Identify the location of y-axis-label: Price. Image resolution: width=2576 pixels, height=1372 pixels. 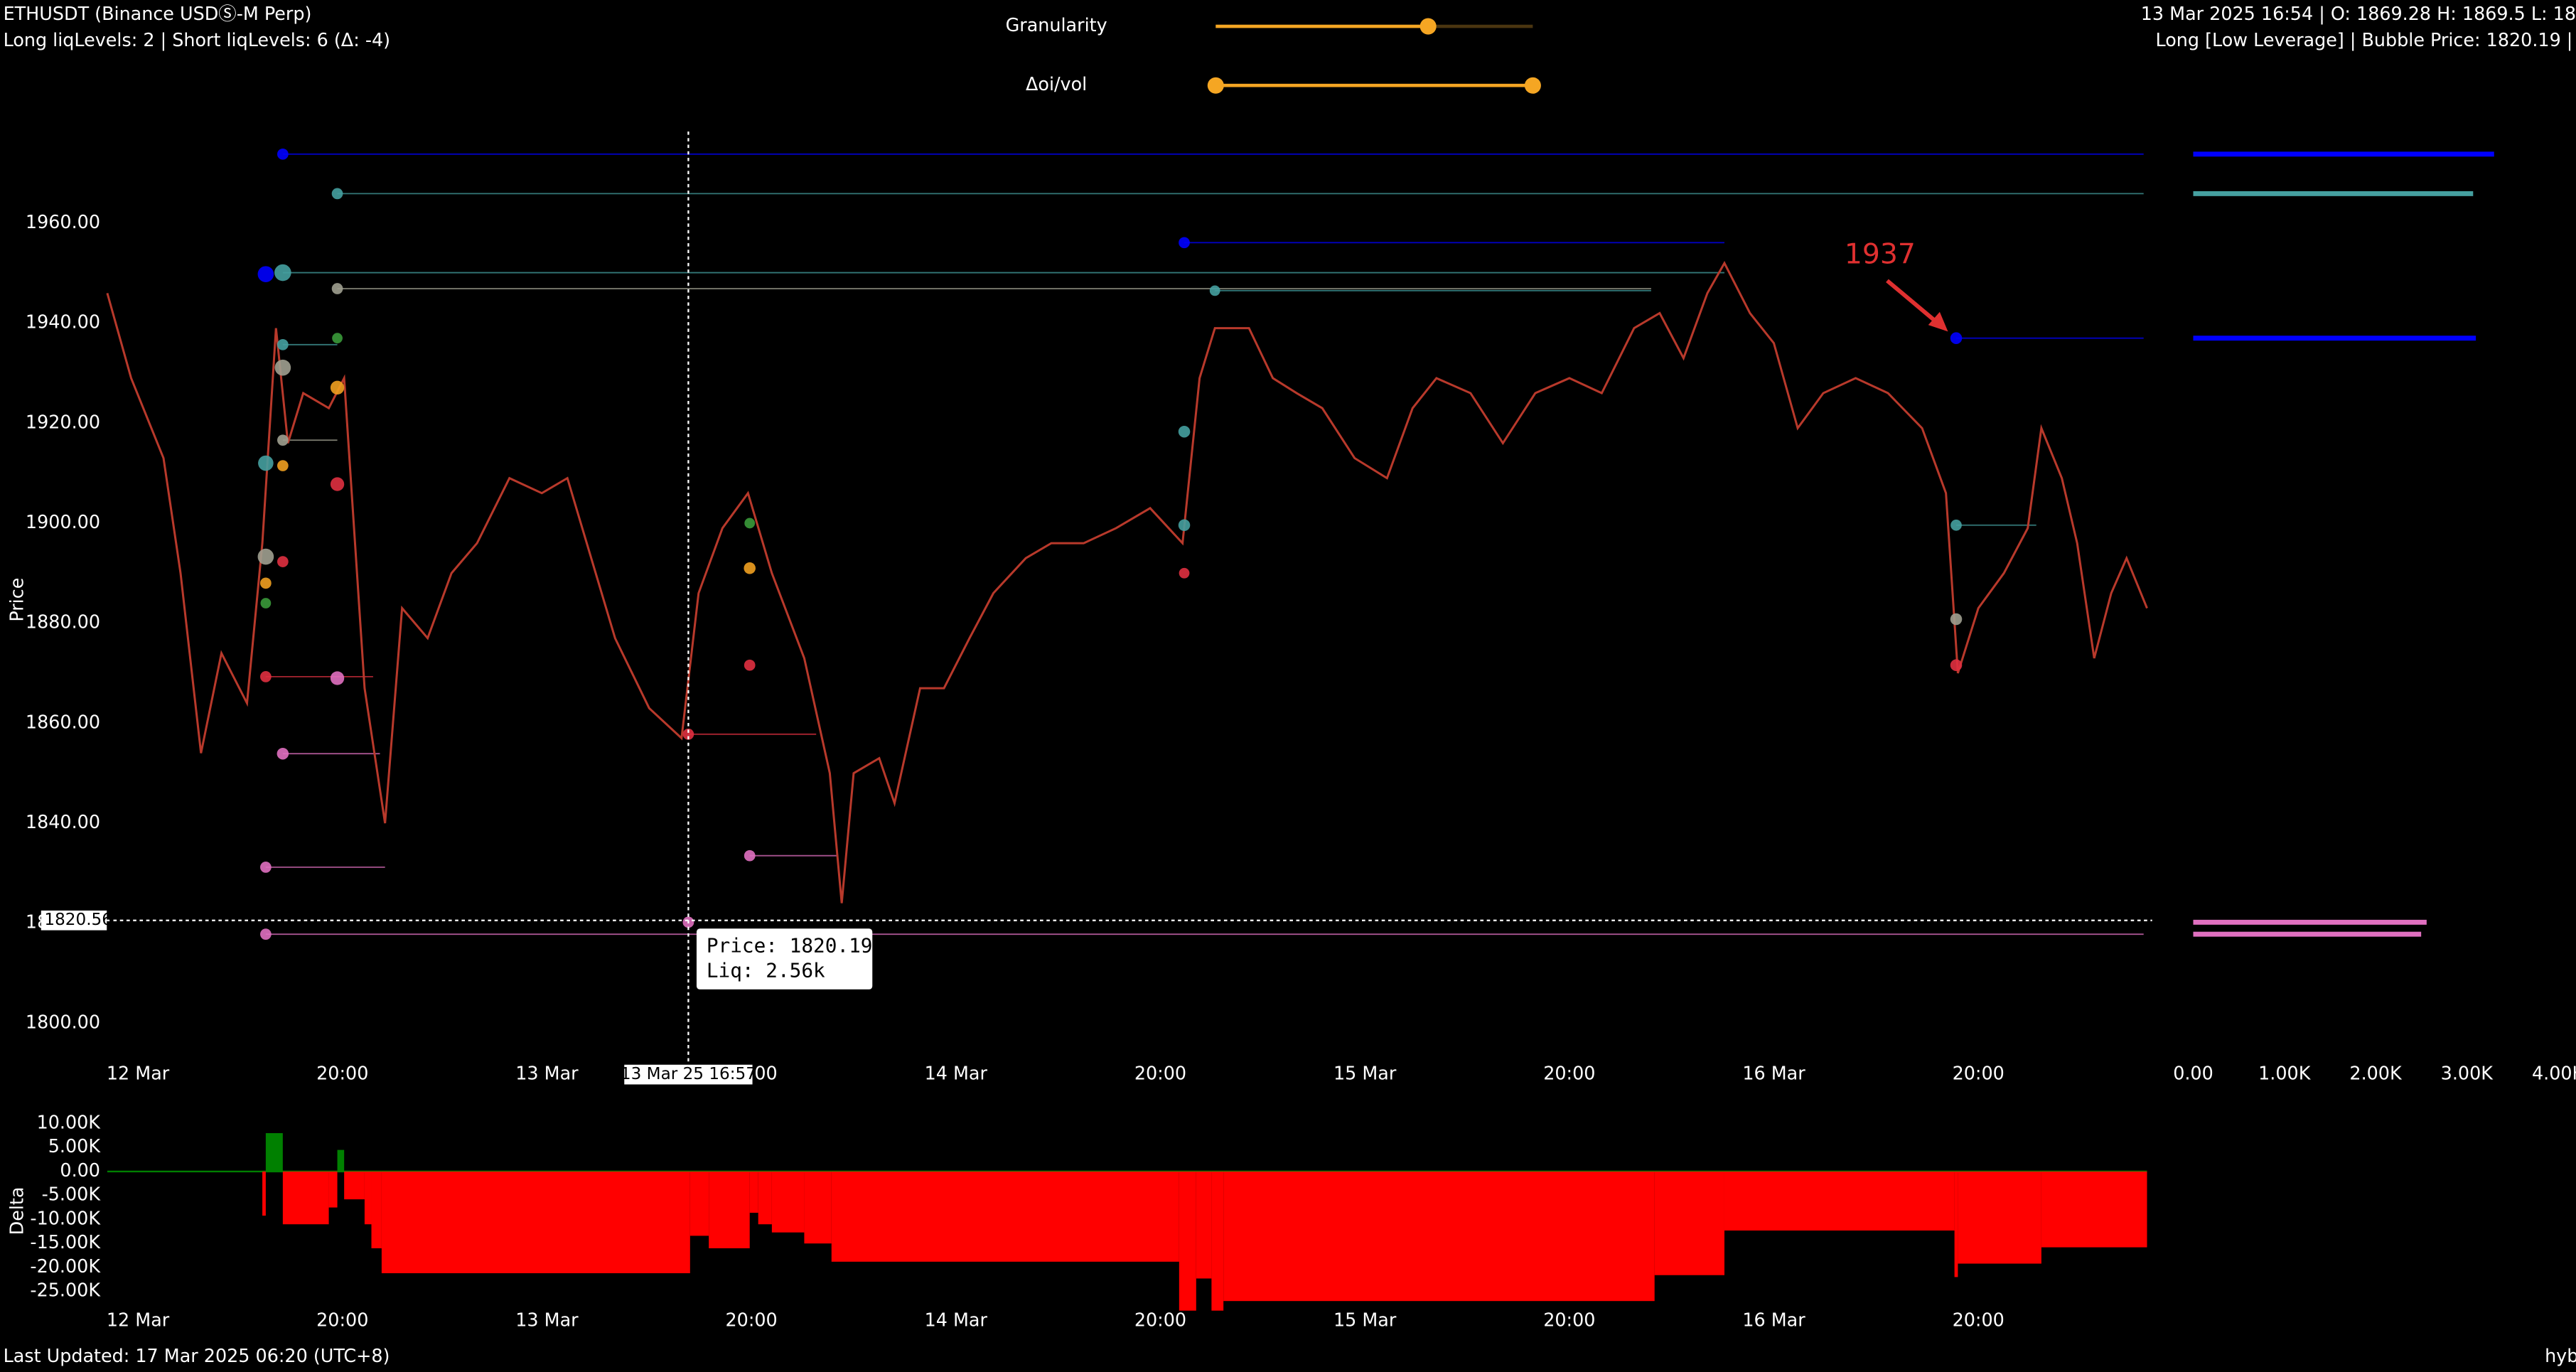
(16, 600).